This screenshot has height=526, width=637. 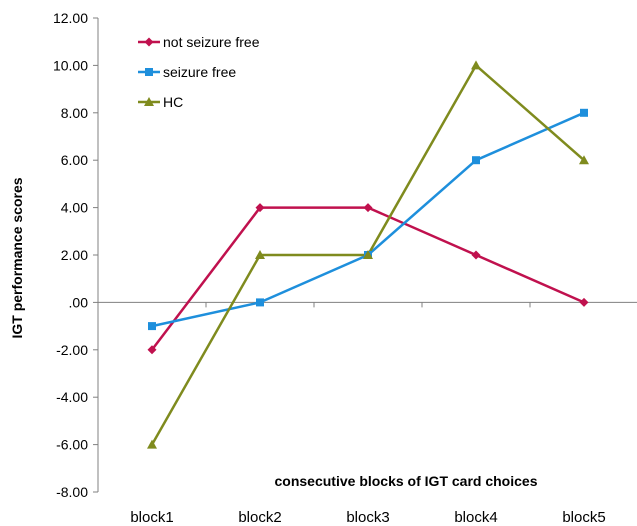 I want to click on y-tick-label: 12.00, so click(x=70, y=18).